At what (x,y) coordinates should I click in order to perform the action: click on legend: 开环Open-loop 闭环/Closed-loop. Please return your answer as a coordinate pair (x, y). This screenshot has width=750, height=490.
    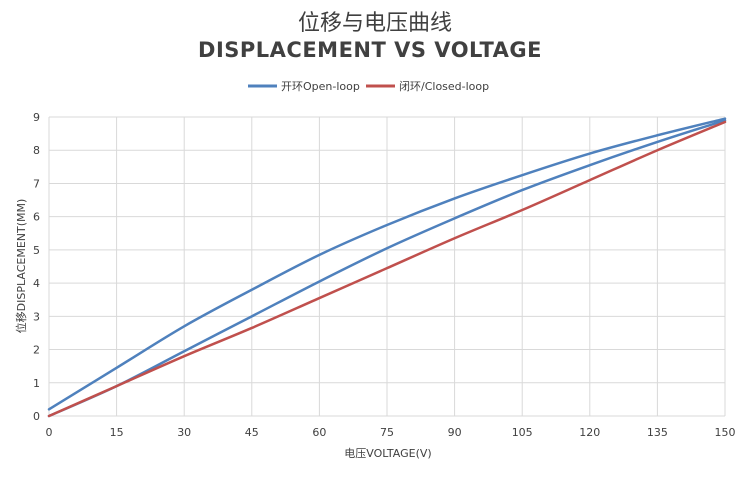
    Looking at the image, I should click on (368, 86).